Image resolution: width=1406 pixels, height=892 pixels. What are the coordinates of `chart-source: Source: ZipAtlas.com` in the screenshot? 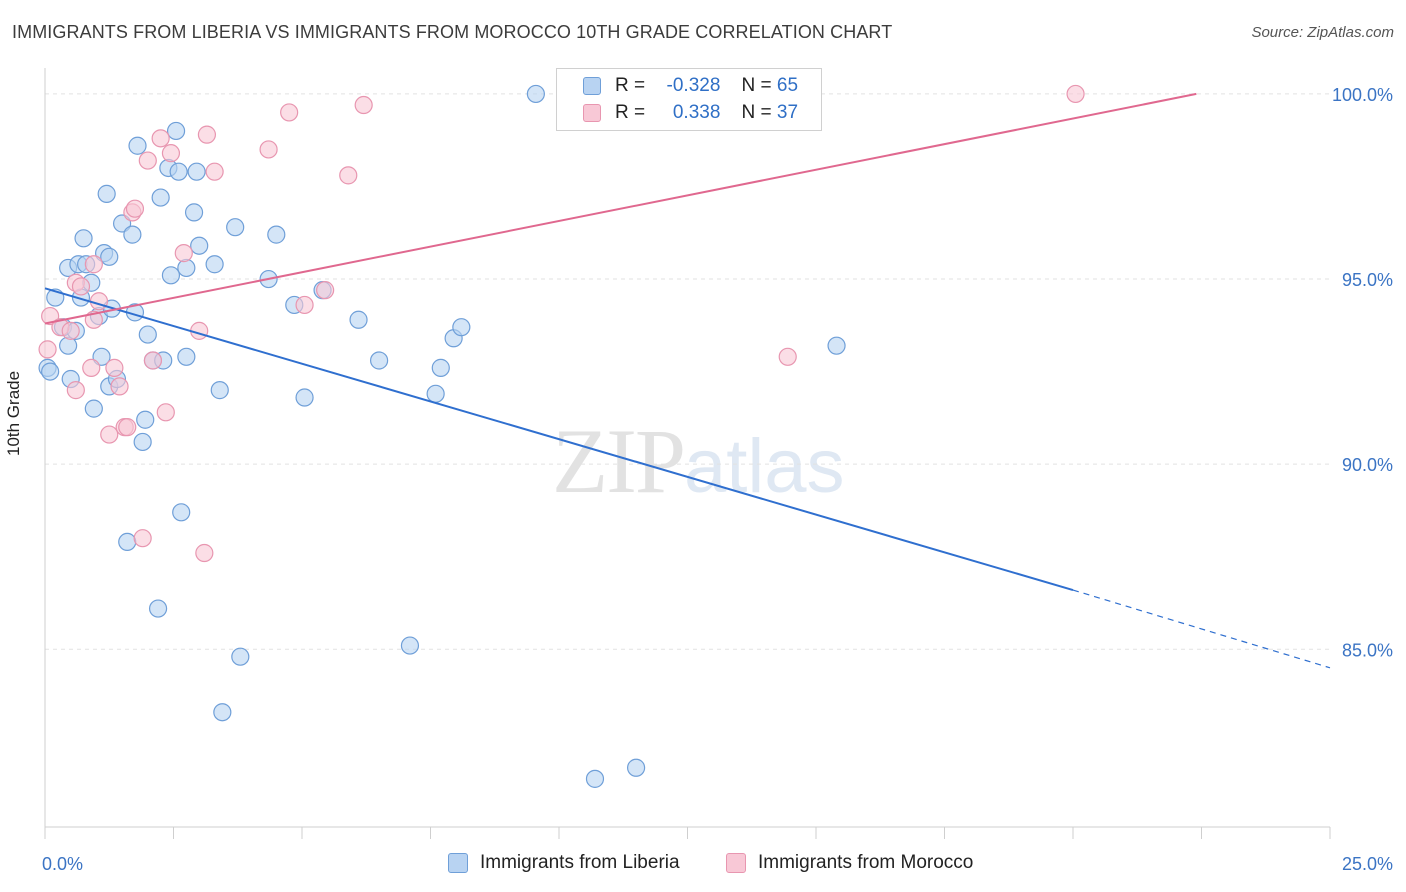 It's located at (1322, 32).